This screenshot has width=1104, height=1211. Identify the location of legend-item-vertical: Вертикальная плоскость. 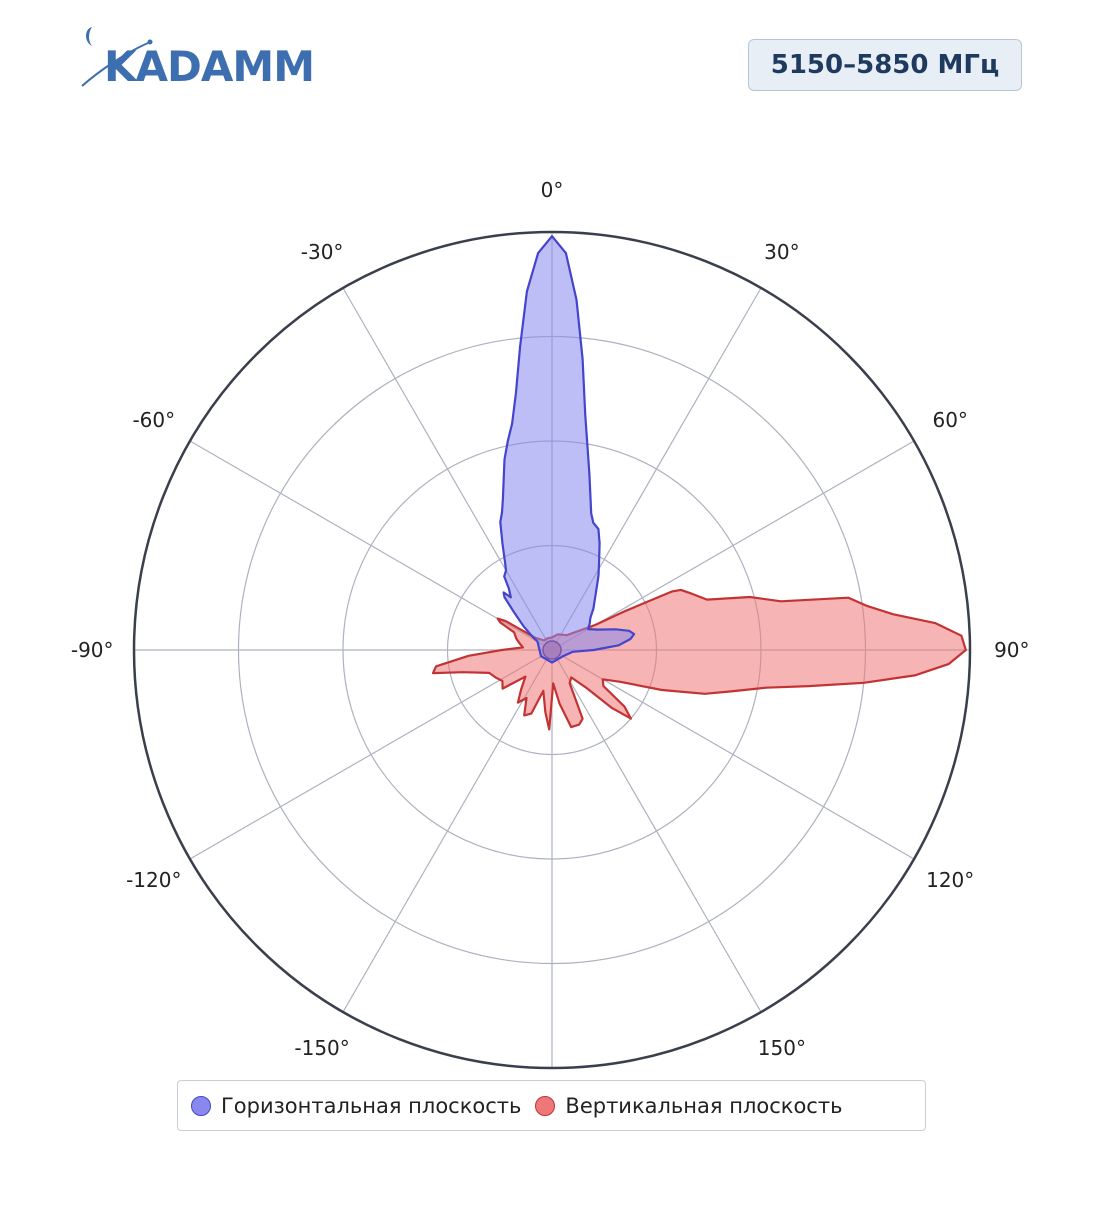
(688, 1106).